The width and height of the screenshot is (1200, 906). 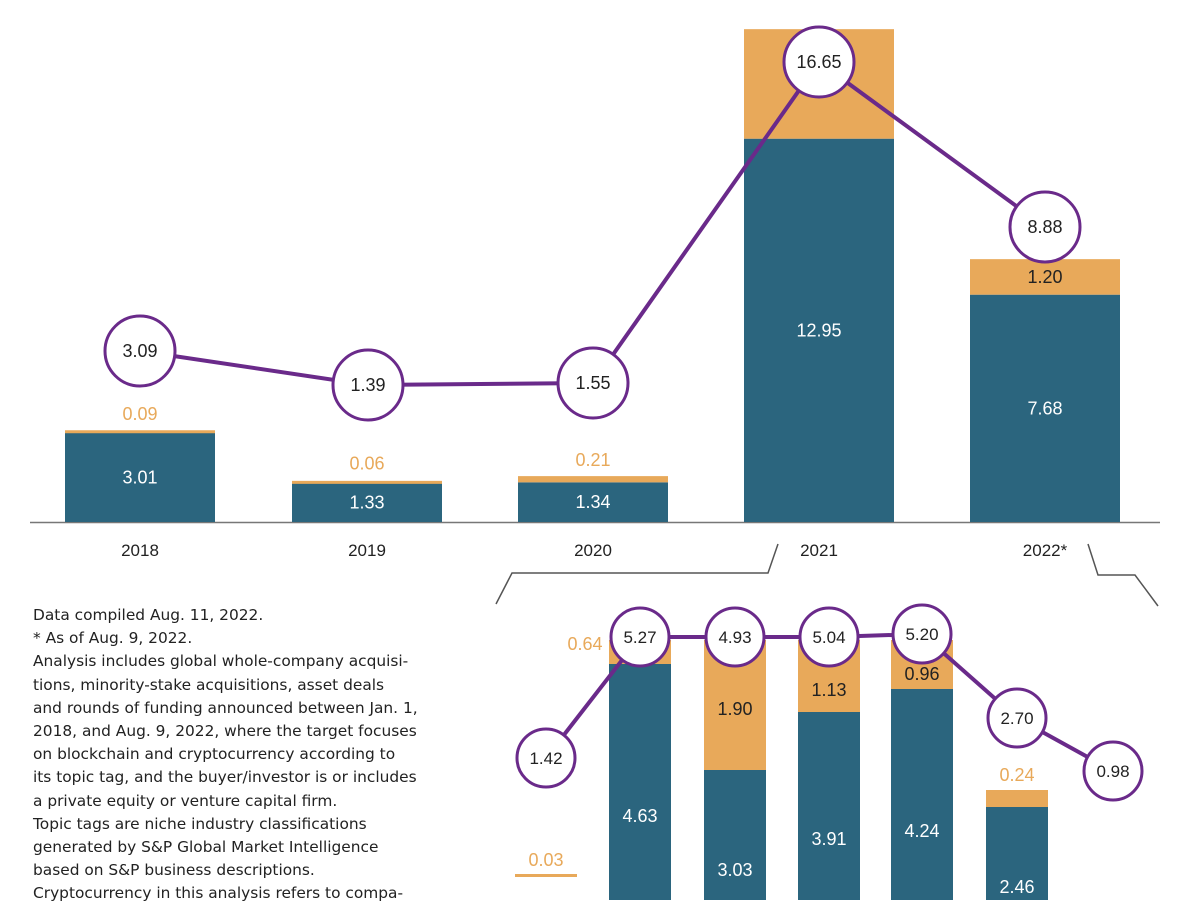 What do you see at coordinates (113, 638) in the screenshot?
I see `note-line: * As of Aug. 9, 2022.` at bounding box center [113, 638].